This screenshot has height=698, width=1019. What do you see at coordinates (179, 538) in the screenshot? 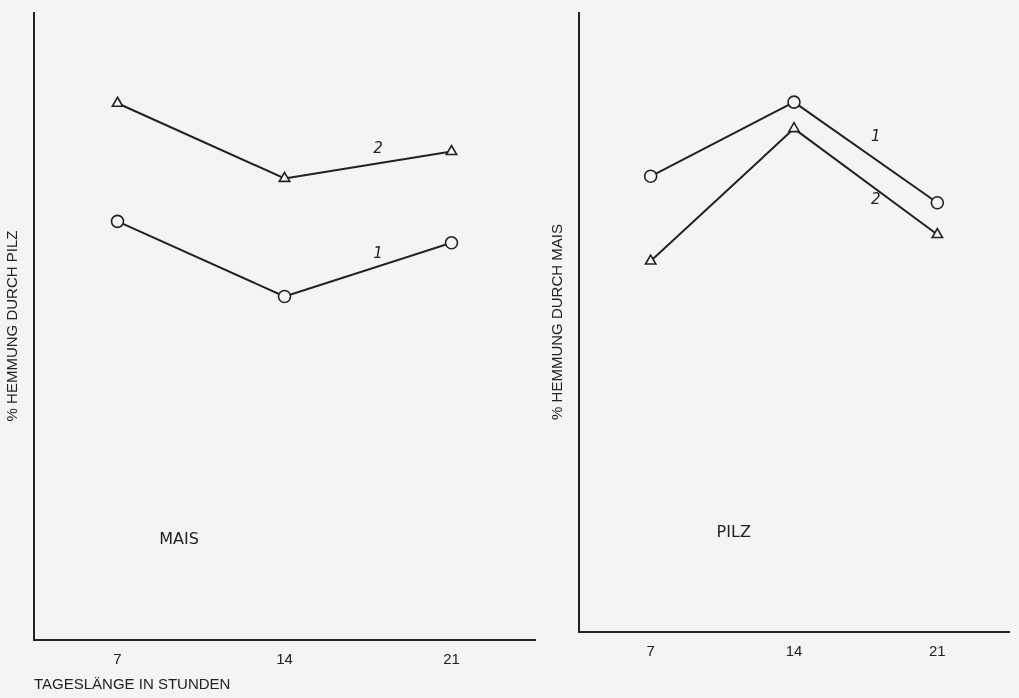
I see `annotation: MAIS` at bounding box center [179, 538].